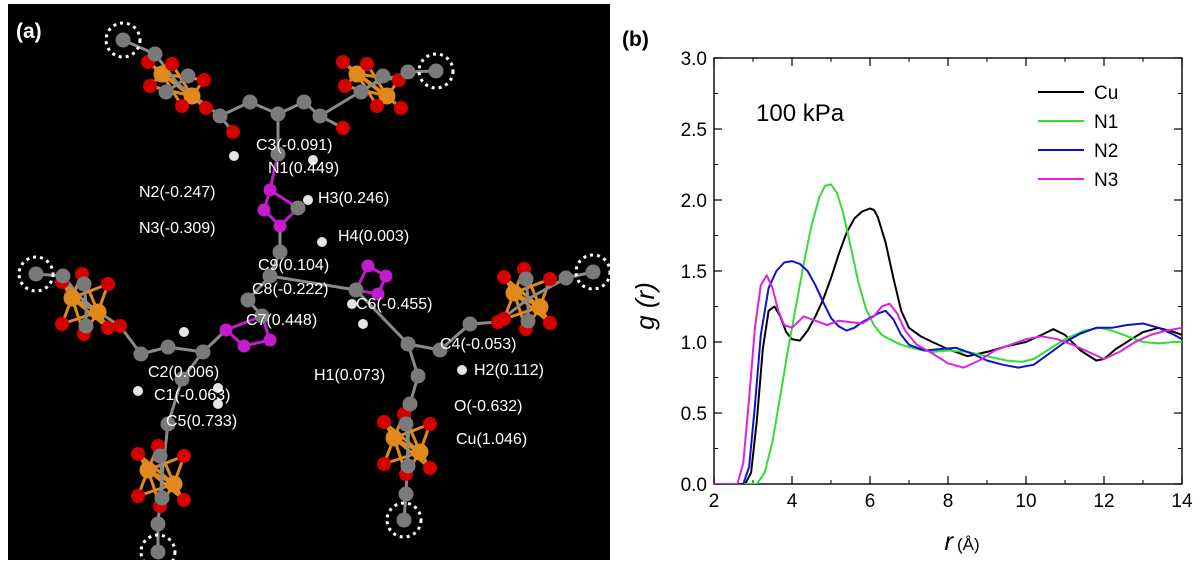  Describe the element at coordinates (645, 306) in the screenshot. I see `y-axis-label: g (r)` at that location.